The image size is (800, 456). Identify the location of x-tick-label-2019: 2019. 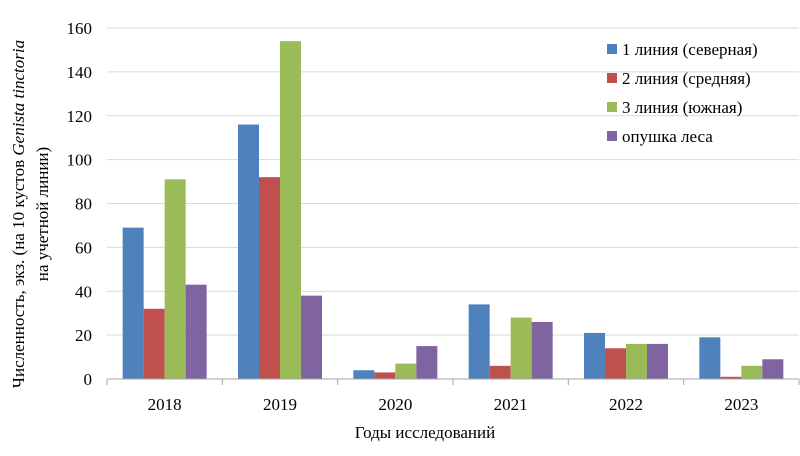
(280, 404).